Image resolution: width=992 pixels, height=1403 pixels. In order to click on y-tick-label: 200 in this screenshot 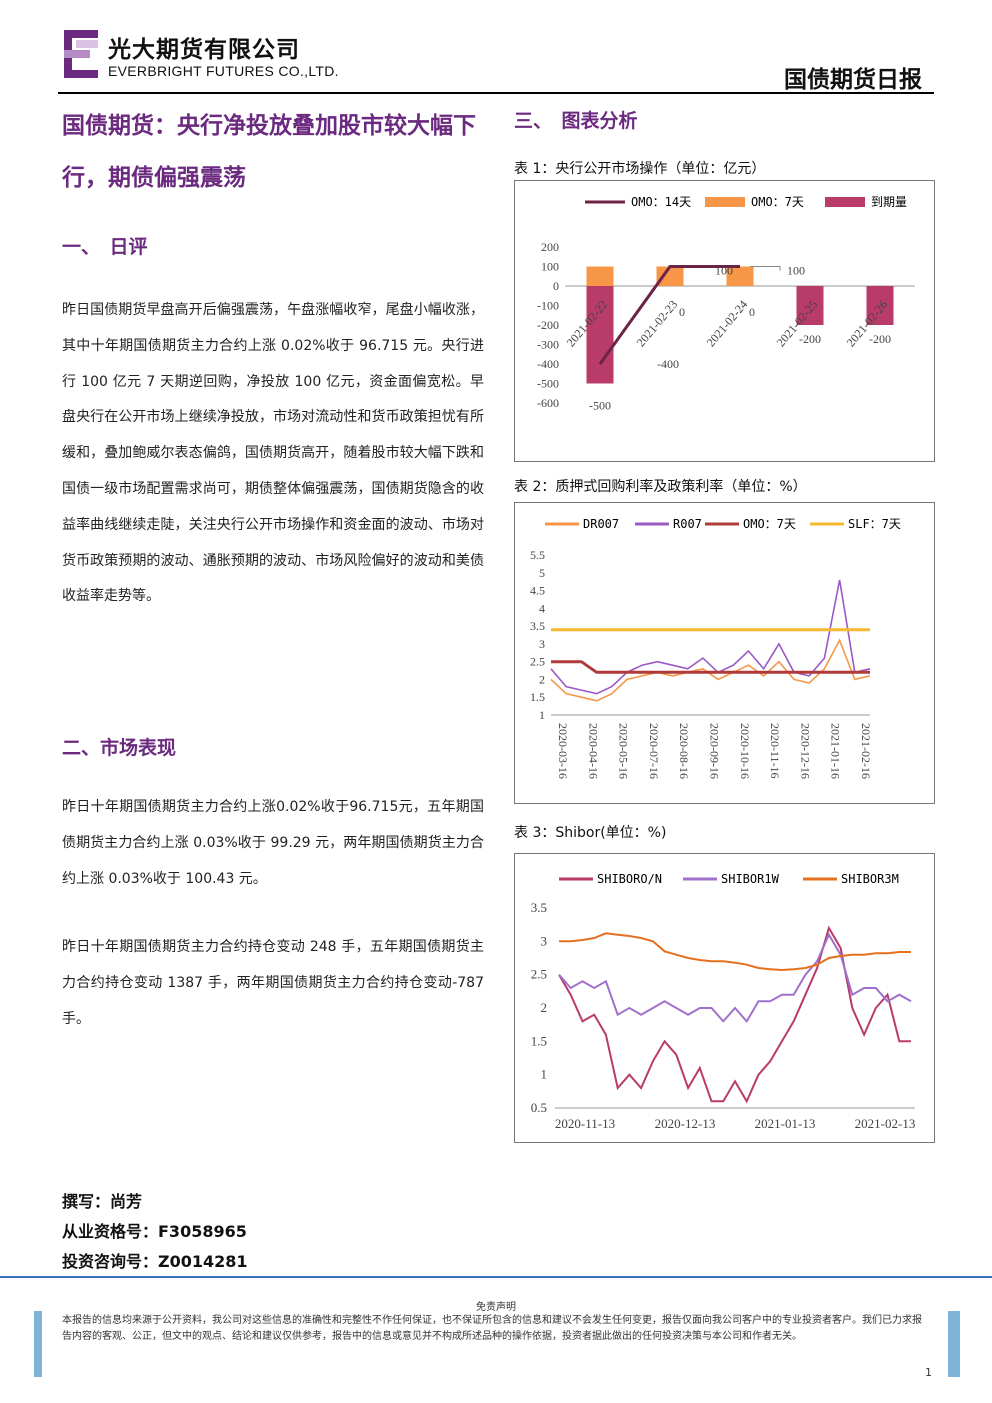, I will do `click(550, 247)`.